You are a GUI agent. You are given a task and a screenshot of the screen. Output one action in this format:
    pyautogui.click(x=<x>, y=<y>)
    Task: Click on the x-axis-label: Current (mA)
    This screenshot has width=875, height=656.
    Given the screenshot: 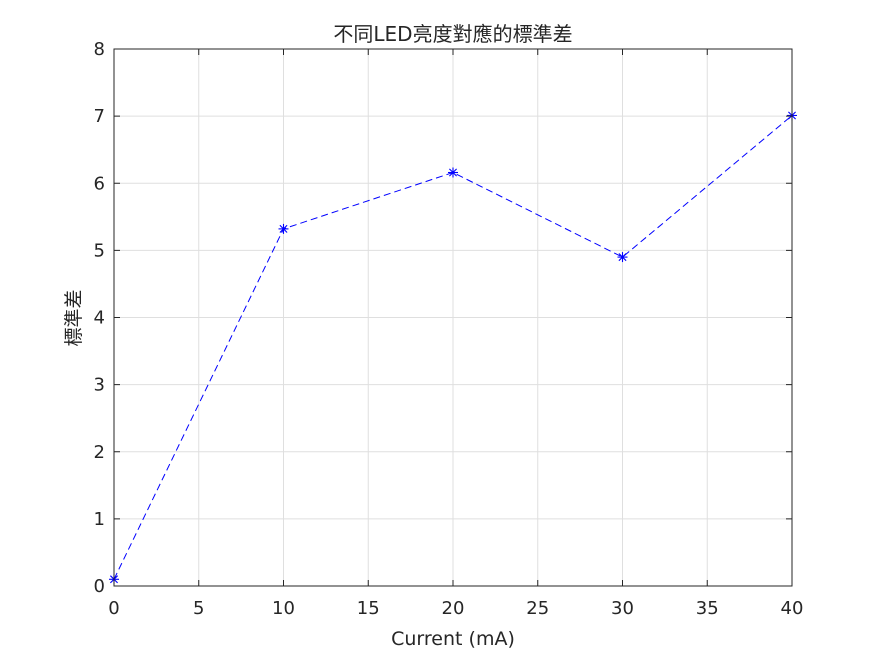 What is the action you would take?
    pyautogui.click(x=453, y=639)
    